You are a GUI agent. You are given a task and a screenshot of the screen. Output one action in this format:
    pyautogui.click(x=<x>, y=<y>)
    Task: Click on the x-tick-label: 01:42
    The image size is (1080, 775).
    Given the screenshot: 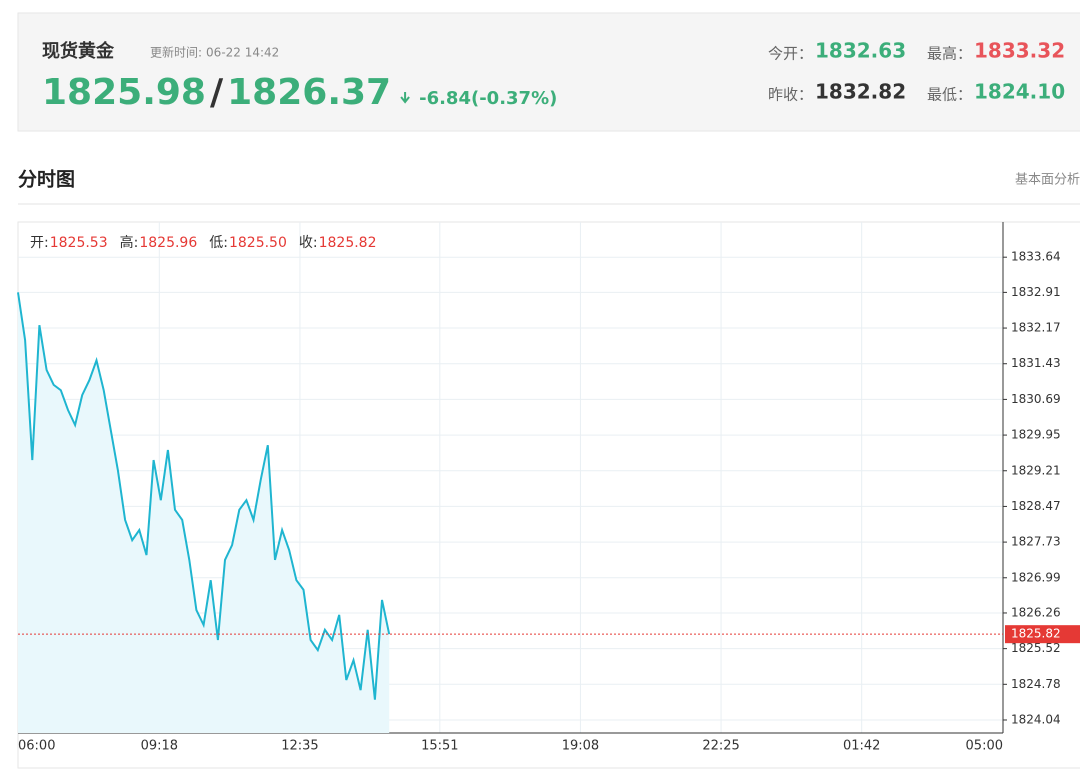 What is the action you would take?
    pyautogui.click(x=861, y=746)
    